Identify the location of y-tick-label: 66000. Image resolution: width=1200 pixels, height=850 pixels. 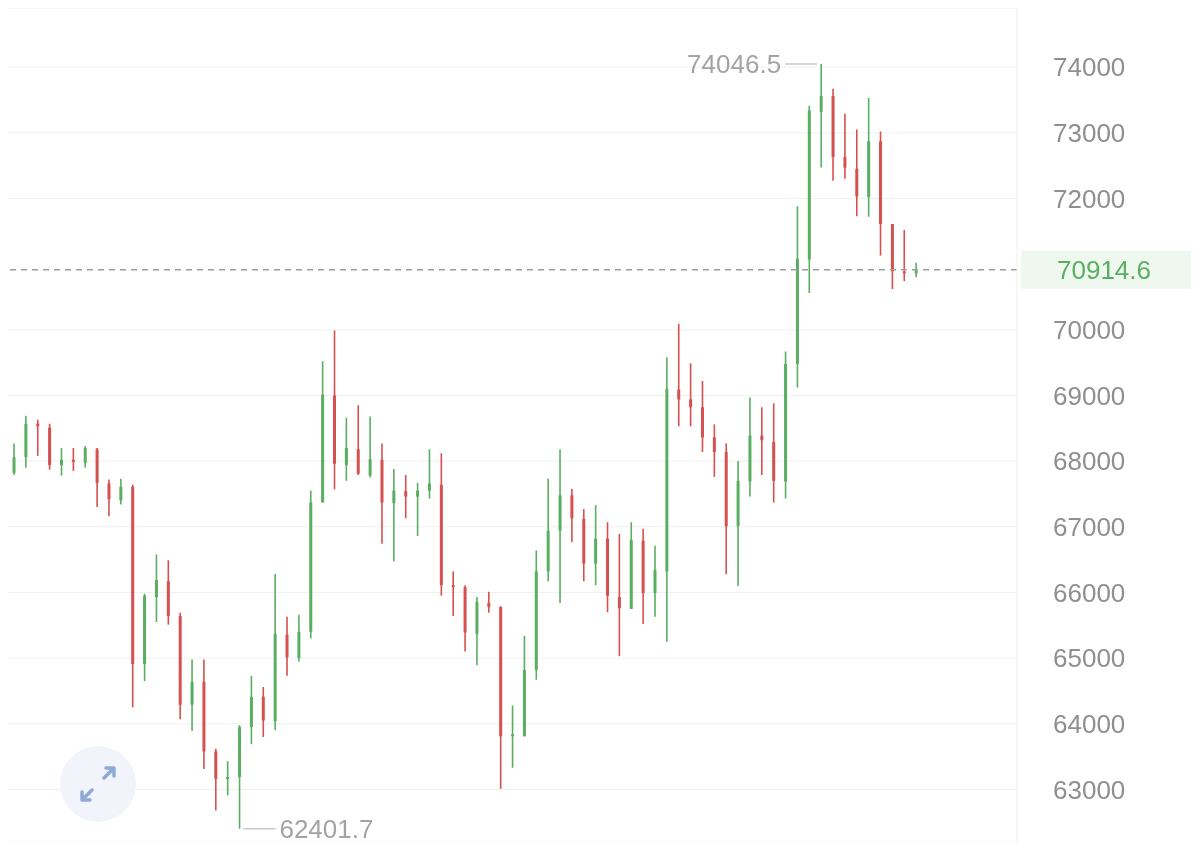
(1089, 592).